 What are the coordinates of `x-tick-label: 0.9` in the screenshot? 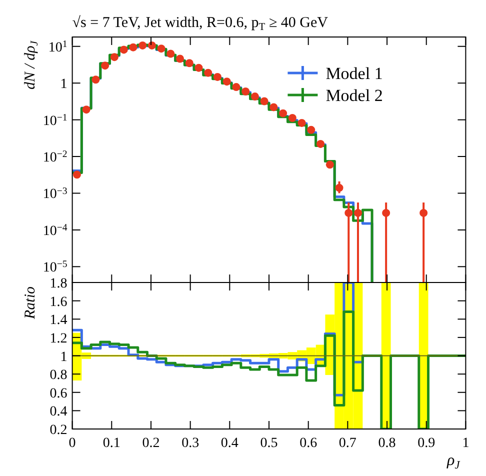 It's located at (427, 443).